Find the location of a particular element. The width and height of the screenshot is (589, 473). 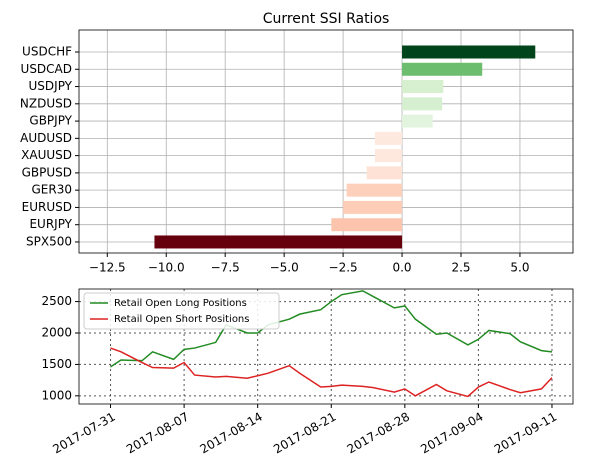

x-tick-label: 2017-08-14 is located at coordinates (231, 433).